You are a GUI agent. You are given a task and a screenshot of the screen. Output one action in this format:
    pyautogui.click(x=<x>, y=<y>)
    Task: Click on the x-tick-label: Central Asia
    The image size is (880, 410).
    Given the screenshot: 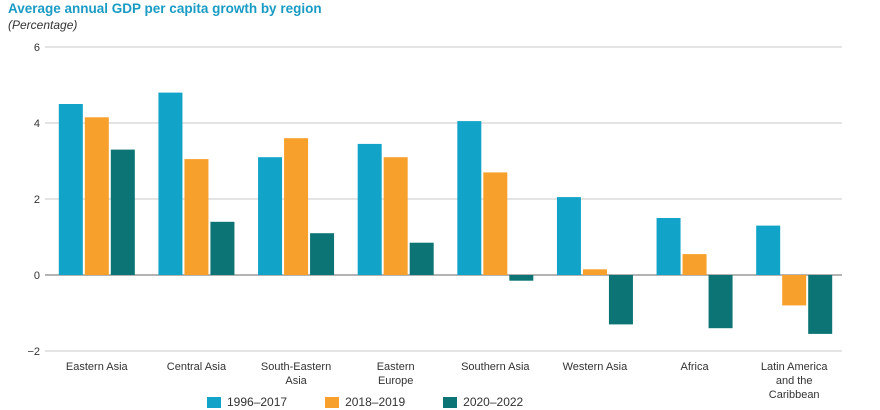 What is the action you would take?
    pyautogui.click(x=197, y=367)
    